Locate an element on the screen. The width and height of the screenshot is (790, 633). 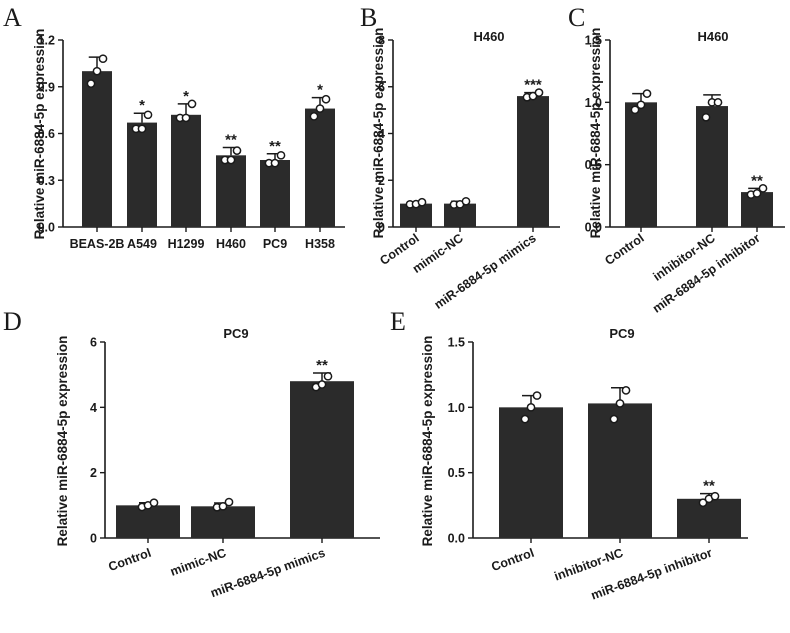
panel-e-letter: E is located at coordinates (398, 321).